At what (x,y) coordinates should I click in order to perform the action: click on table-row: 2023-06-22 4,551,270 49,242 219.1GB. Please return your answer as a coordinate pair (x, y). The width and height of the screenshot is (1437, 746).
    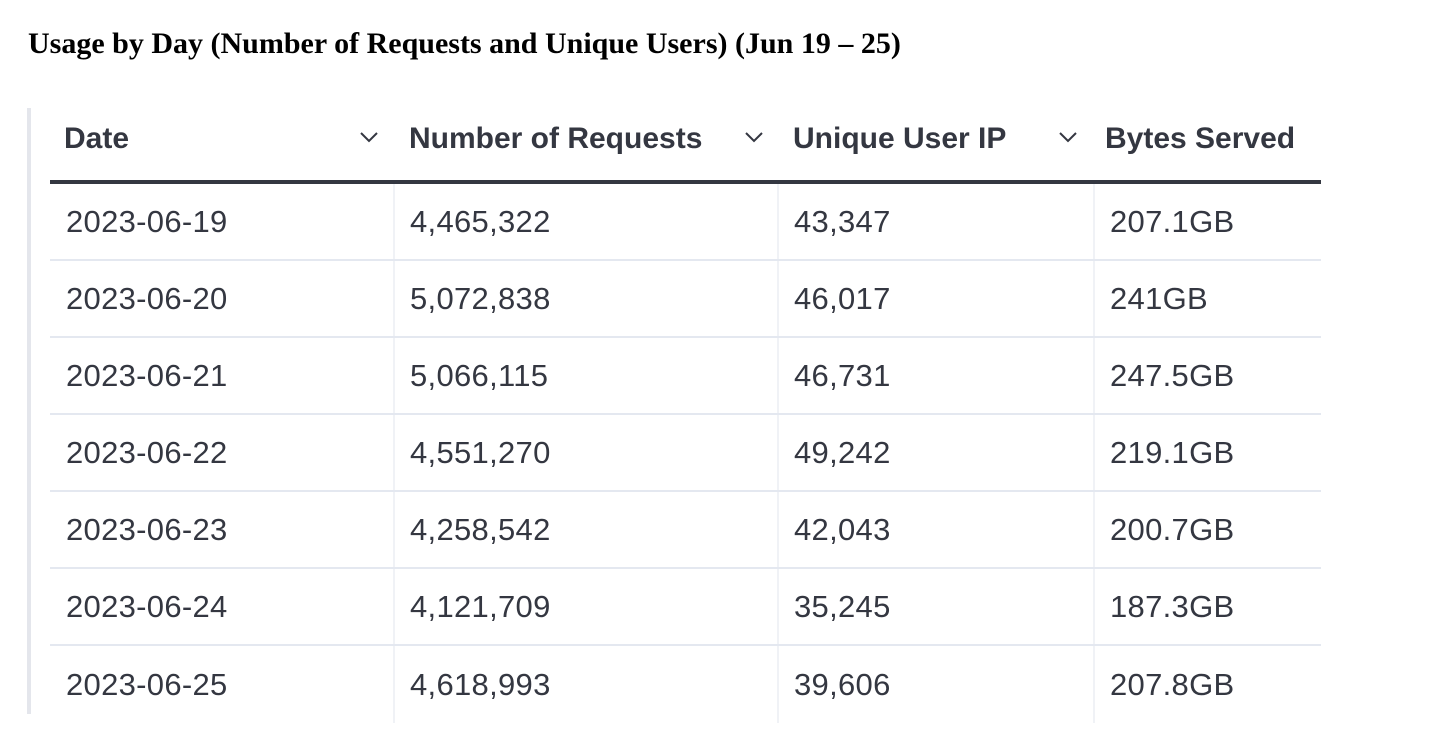
    Looking at the image, I should click on (685, 453).